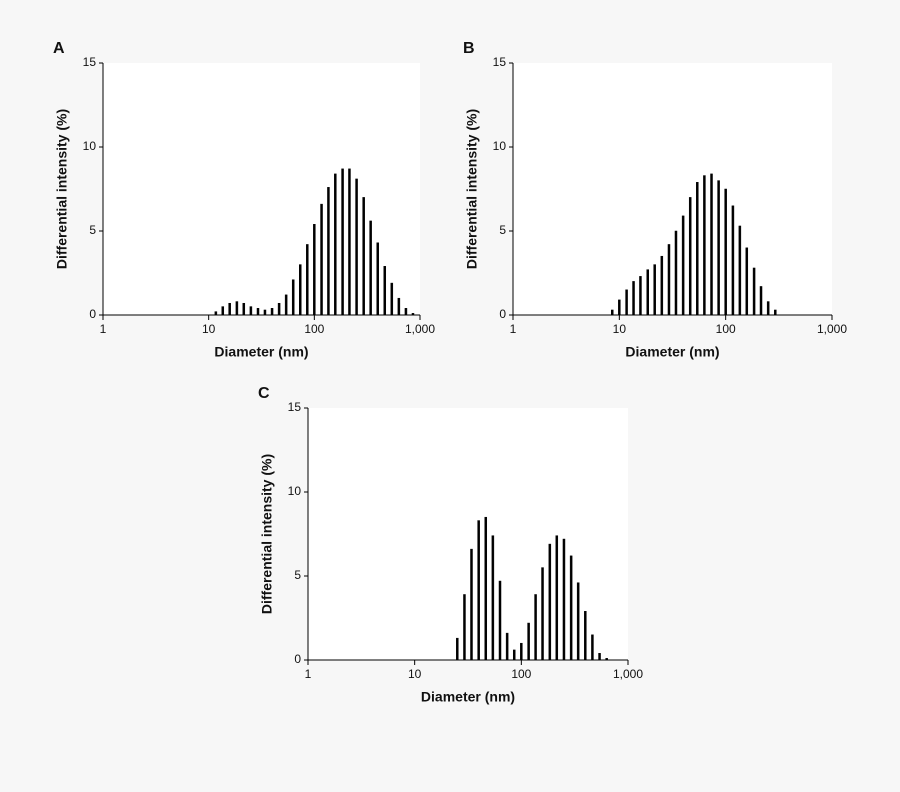  What do you see at coordinates (469, 48) in the screenshot?
I see `panel-label: B` at bounding box center [469, 48].